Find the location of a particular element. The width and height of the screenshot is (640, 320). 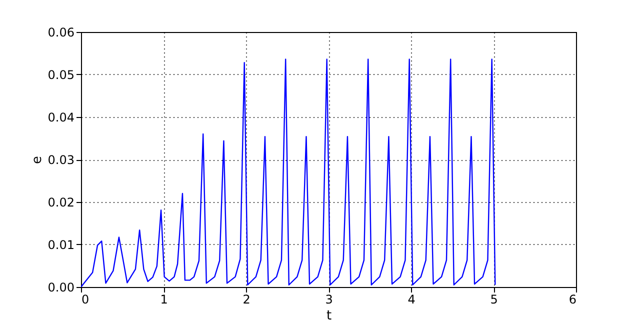

x-tick-label: 5 is located at coordinates (494, 299).